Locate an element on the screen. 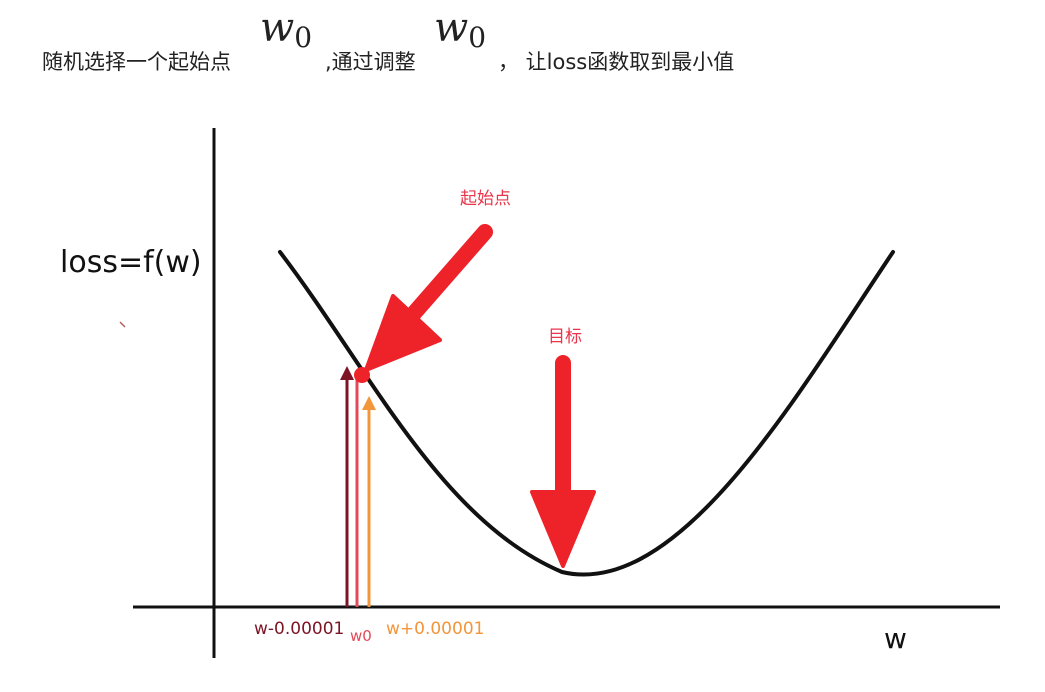  start-point-label: 起始点 is located at coordinates (485, 199).